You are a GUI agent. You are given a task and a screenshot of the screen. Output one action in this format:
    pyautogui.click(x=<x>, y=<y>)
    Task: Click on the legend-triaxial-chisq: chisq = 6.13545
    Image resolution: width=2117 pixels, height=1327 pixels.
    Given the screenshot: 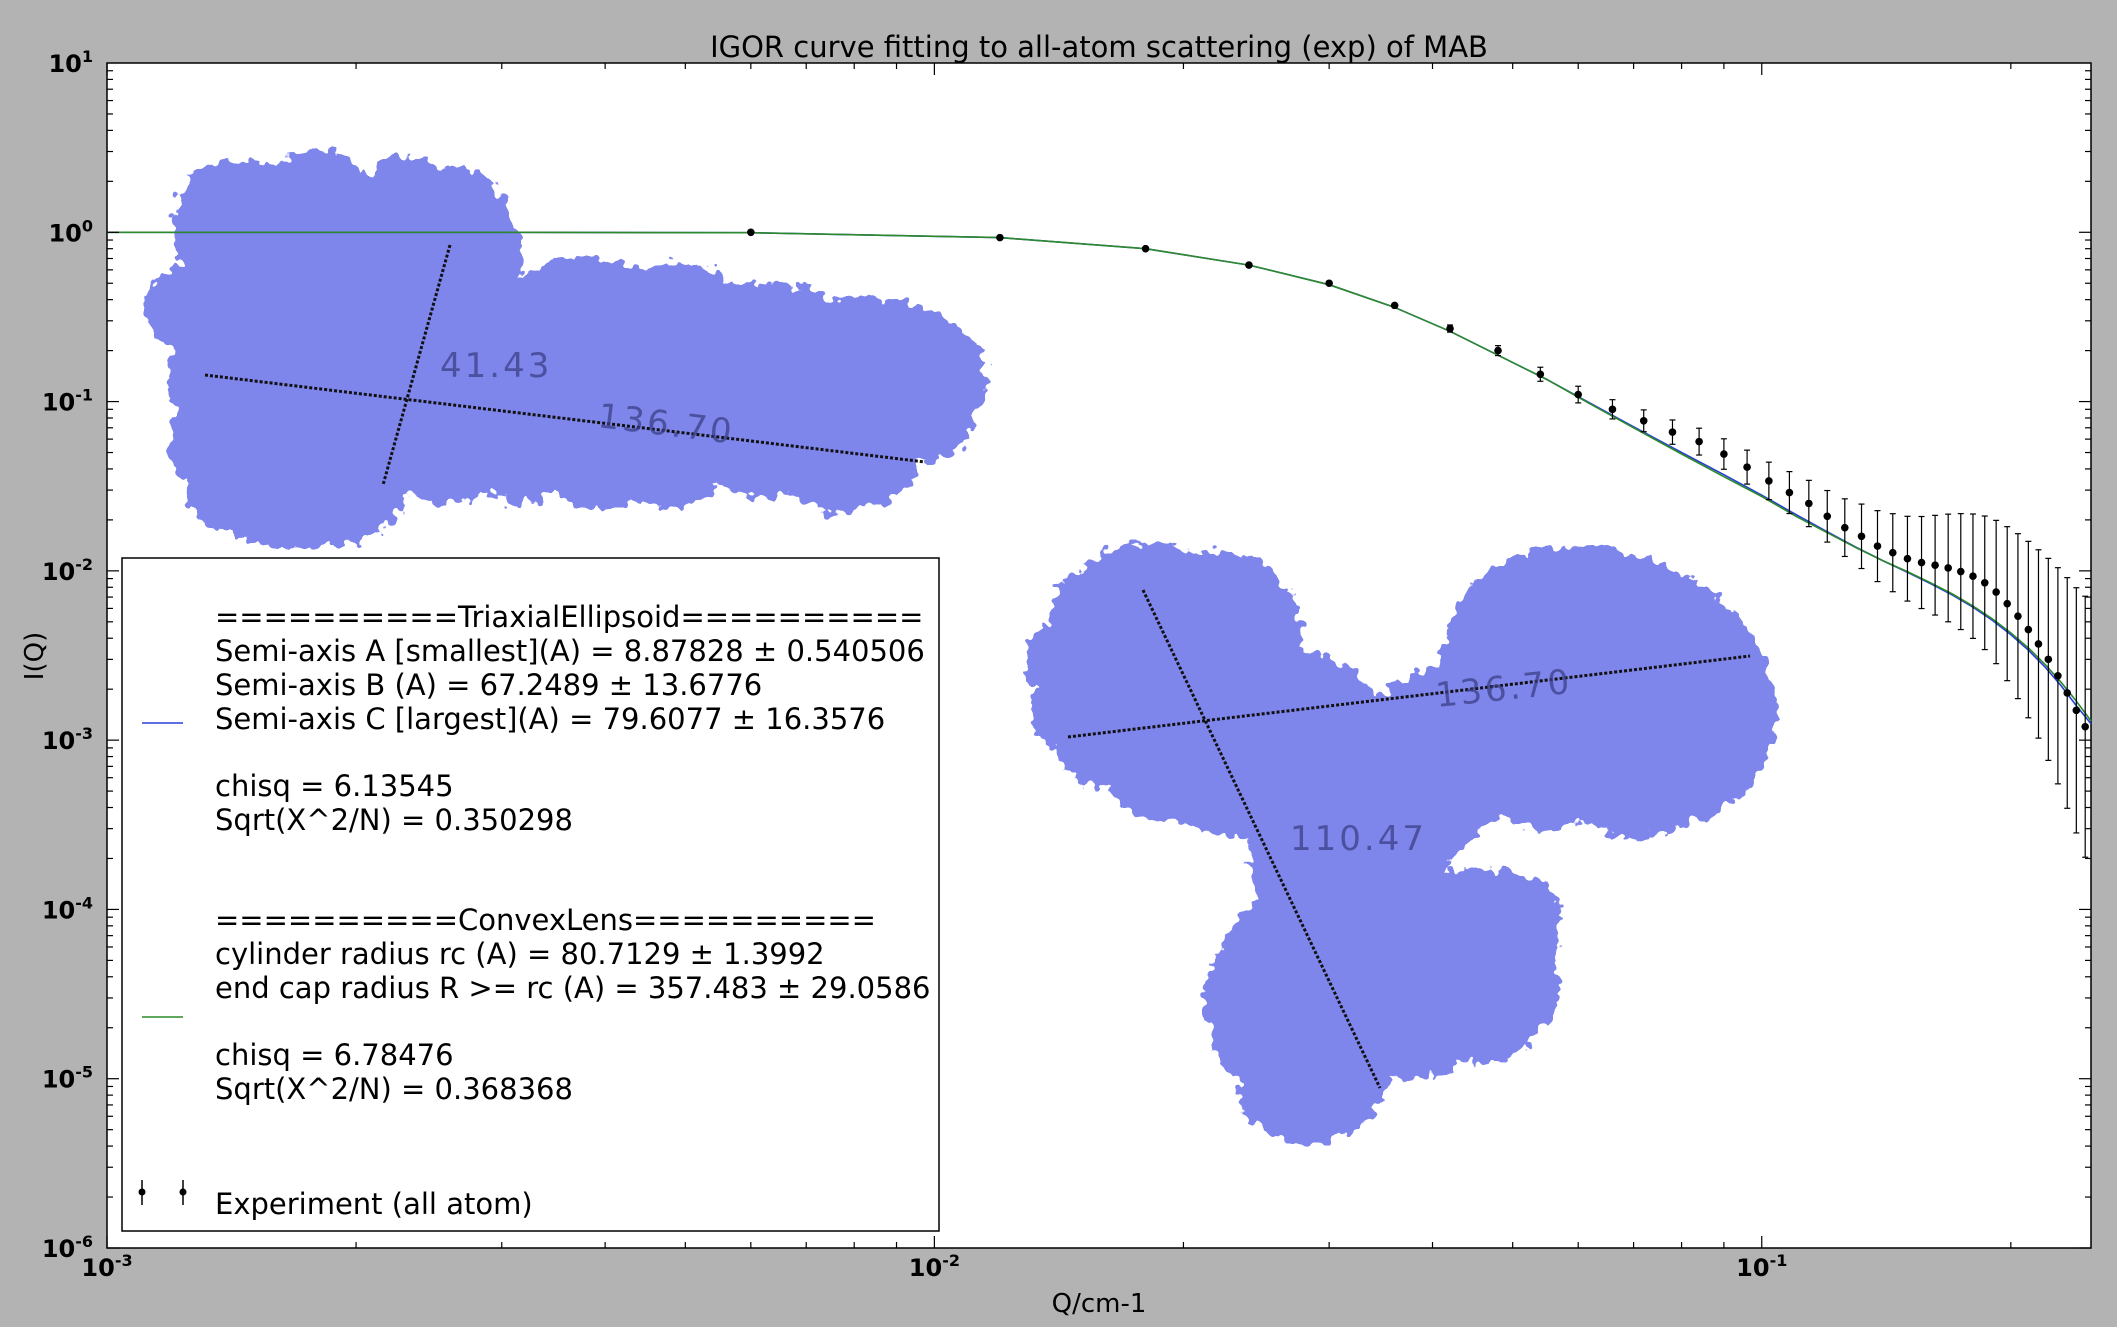 What is the action you would take?
    pyautogui.click(x=334, y=786)
    